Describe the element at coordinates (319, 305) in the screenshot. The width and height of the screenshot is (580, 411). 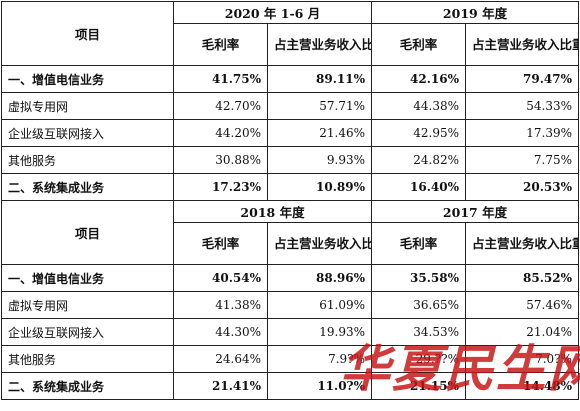
I see `revenue-share-cell: 61.09%` at that location.